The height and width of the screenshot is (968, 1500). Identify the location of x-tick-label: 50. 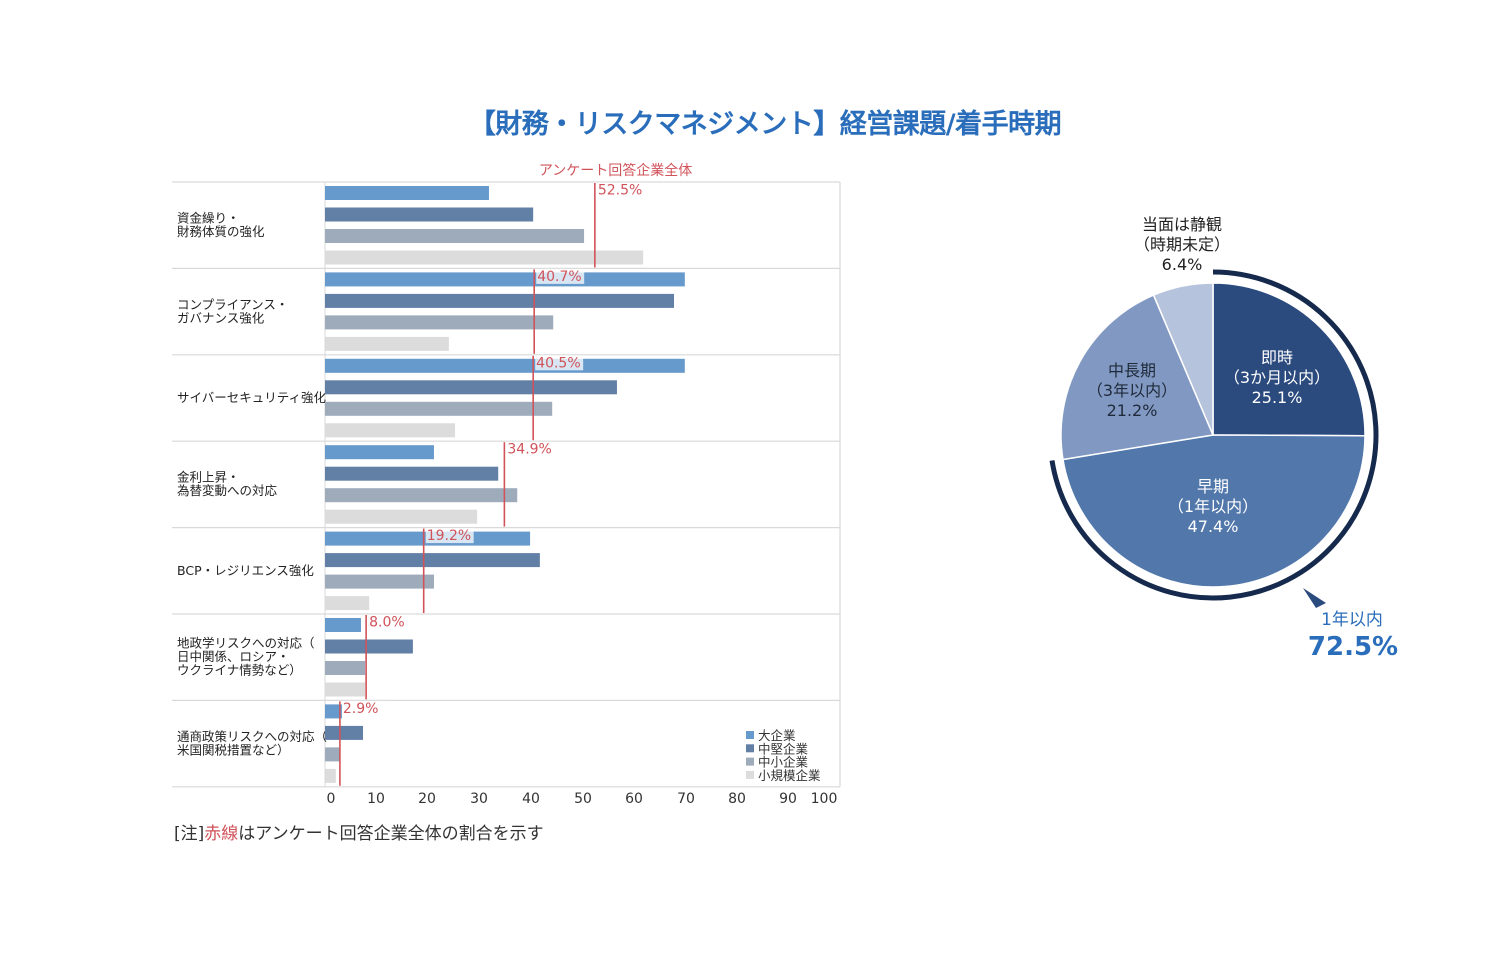
(583, 799).